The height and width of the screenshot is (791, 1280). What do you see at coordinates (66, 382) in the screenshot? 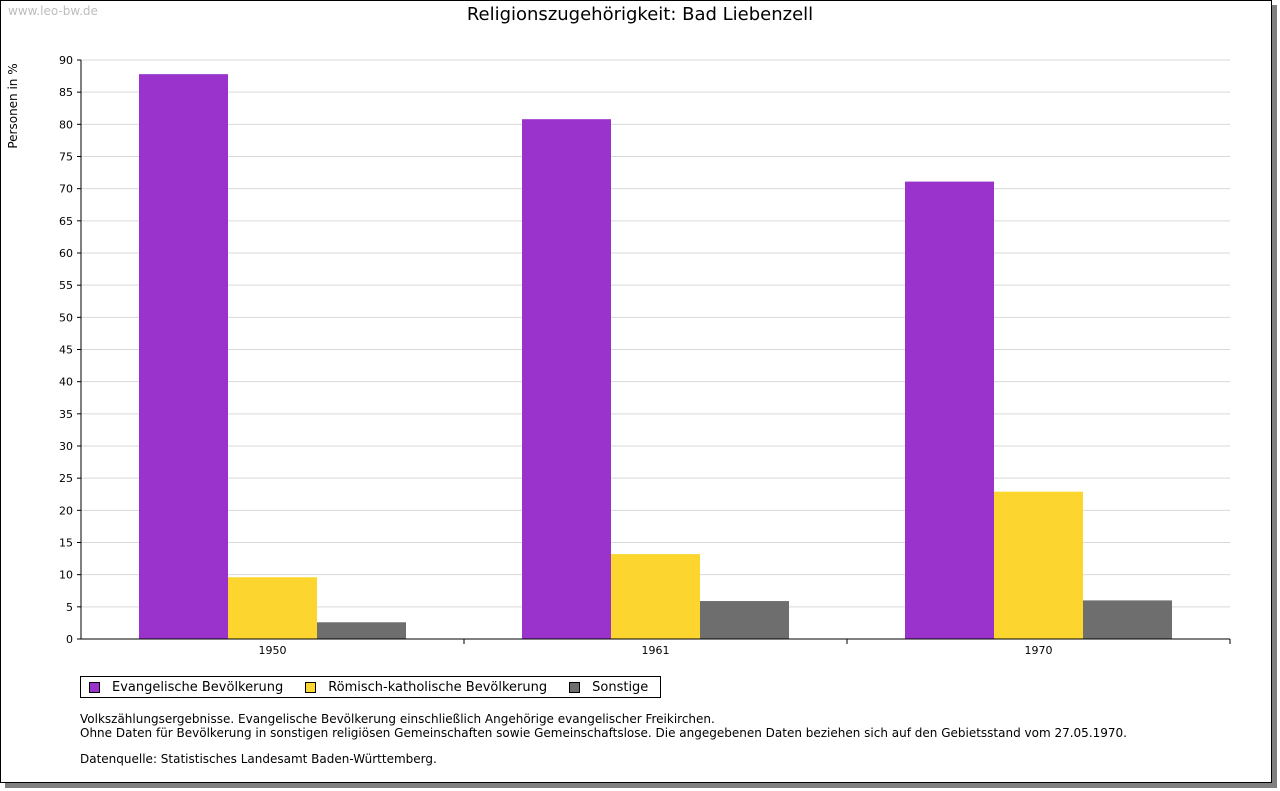
I see `y-tick-label-40: 40` at bounding box center [66, 382].